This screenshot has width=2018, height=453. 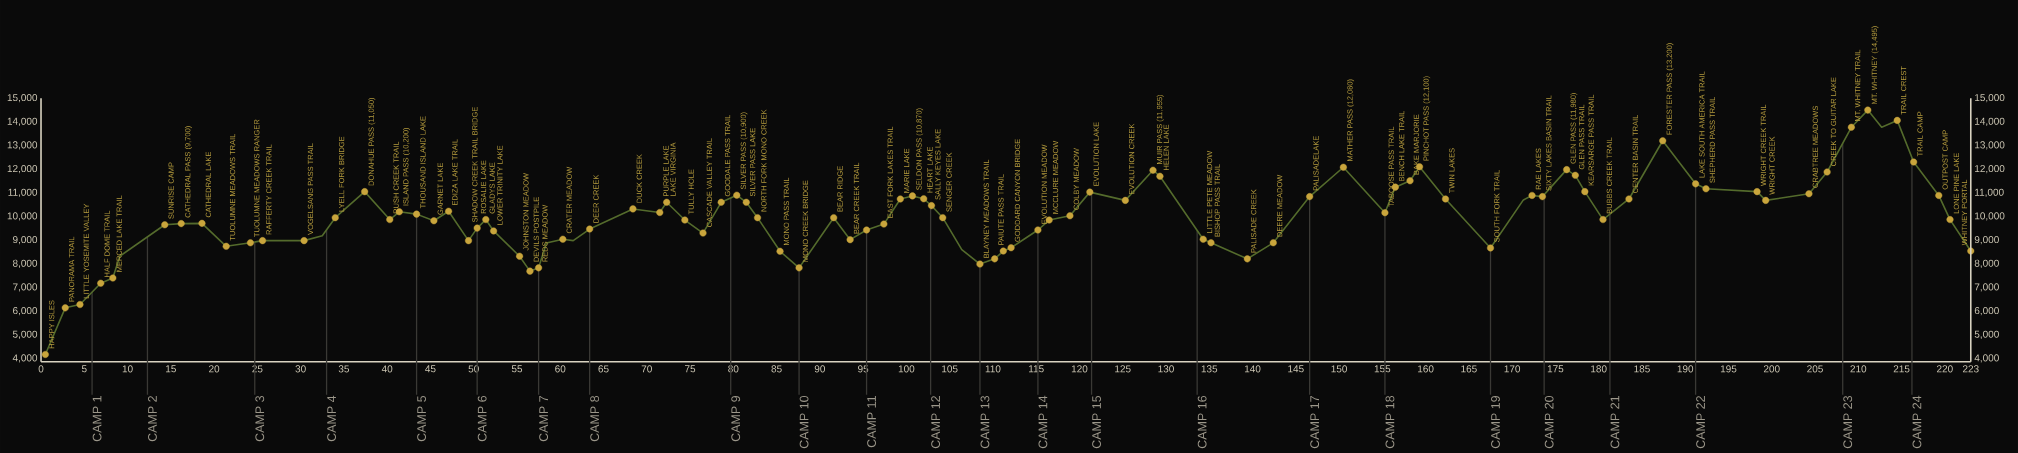 What do you see at coordinates (906, 369) in the screenshot?
I see `x-tick-label: 100` at bounding box center [906, 369].